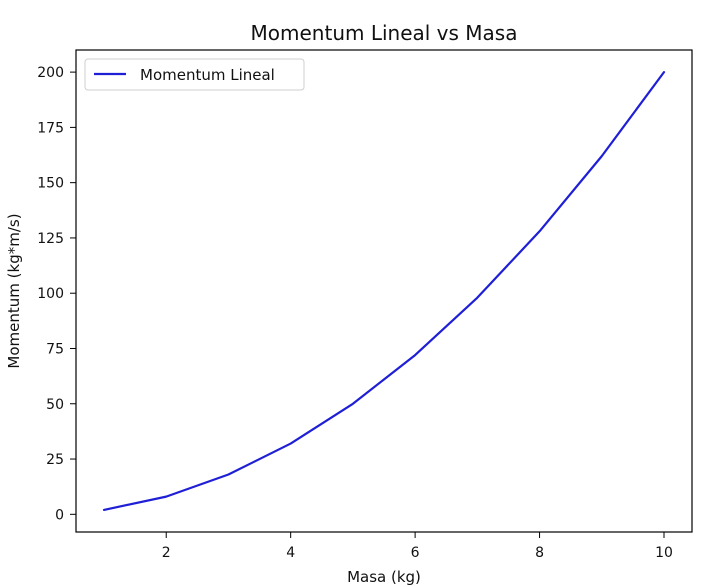 Image resolution: width=726 pixels, height=587 pixels. Describe the element at coordinates (50, 128) in the screenshot. I see `y-tick-label: 175` at that location.